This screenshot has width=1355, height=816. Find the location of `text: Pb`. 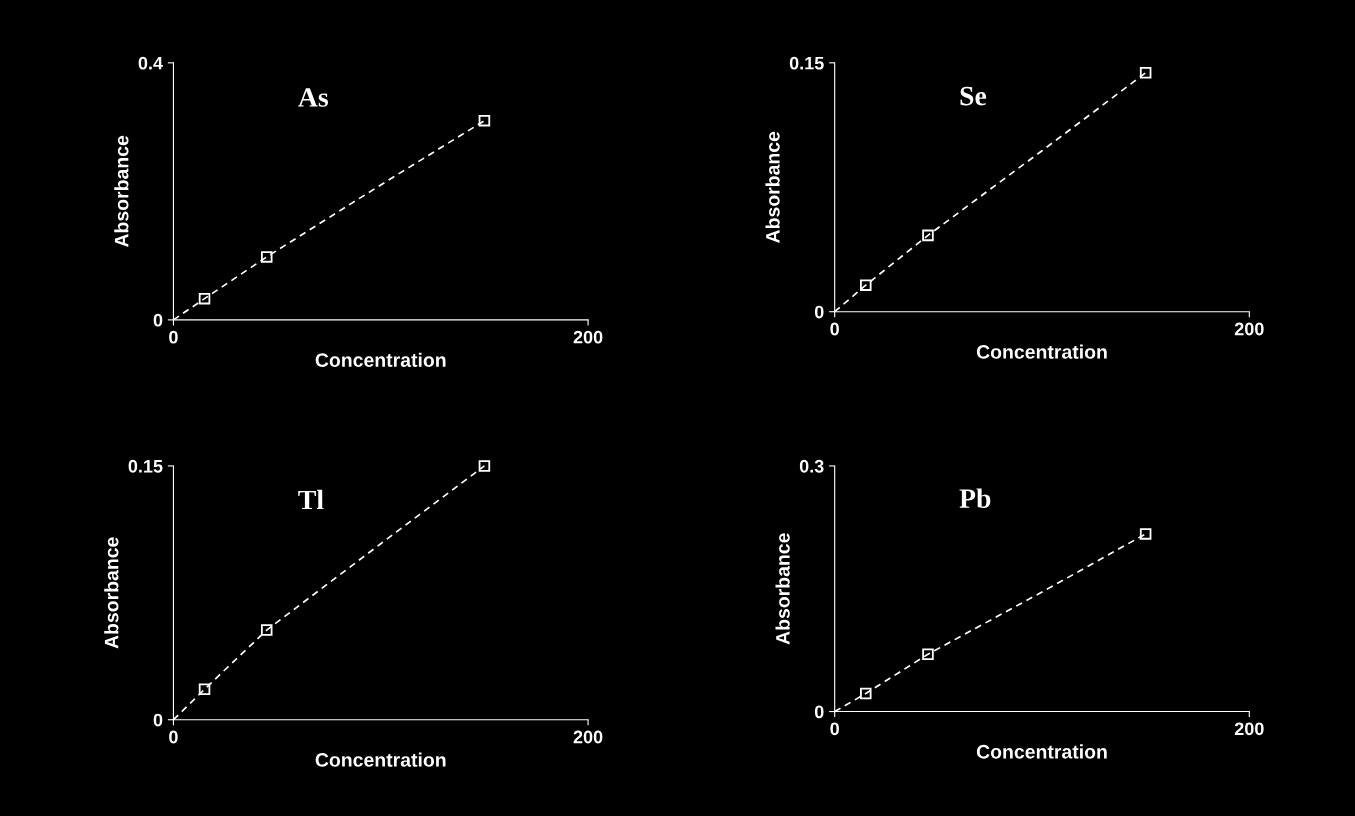

text: Pb is located at coordinates (975, 498).